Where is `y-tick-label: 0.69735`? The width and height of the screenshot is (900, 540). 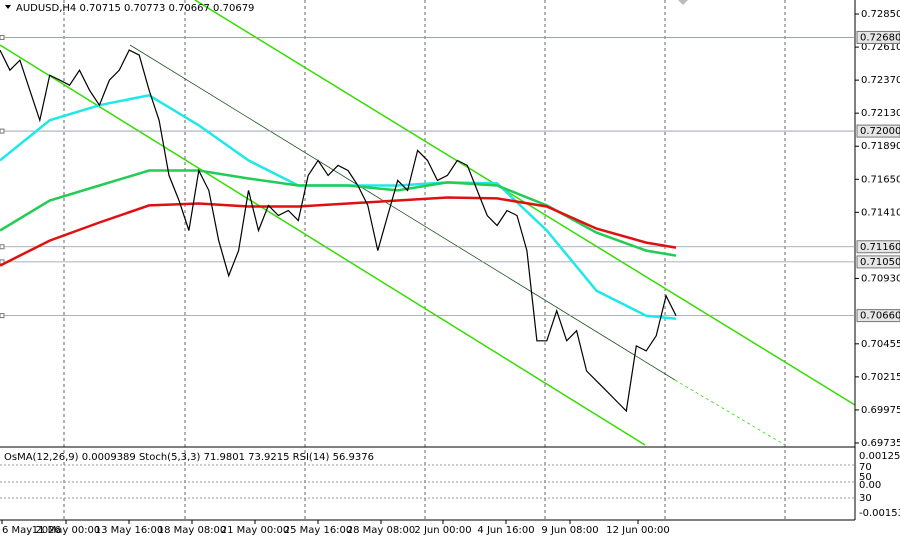 y-tick-label: 0.69735 is located at coordinates (880, 443).